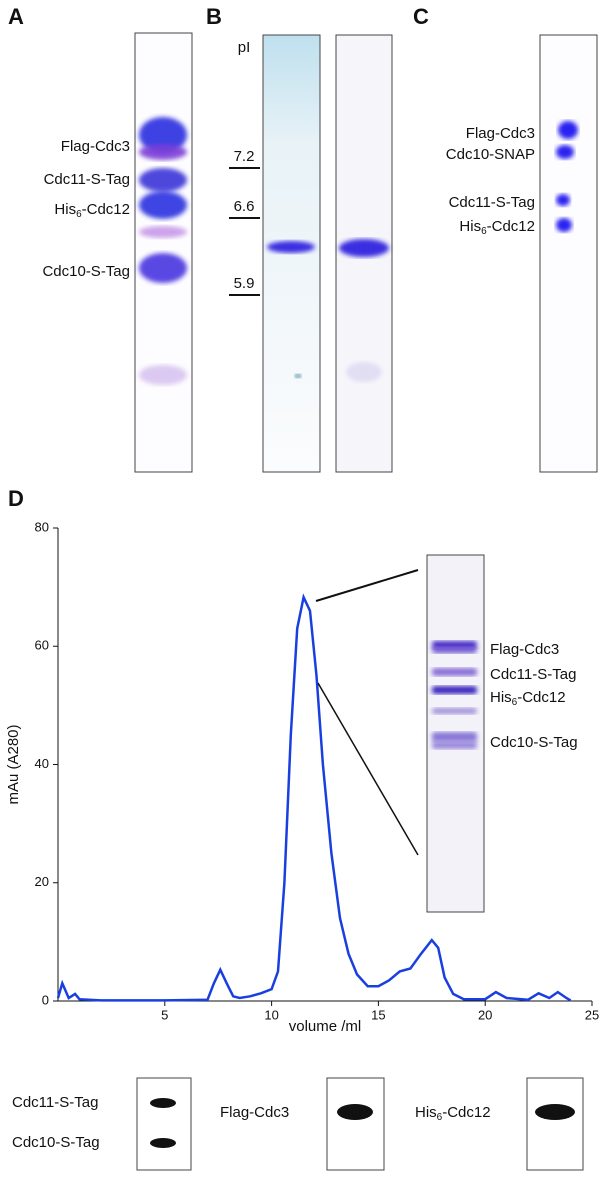  I want to click on y-tick-label: 40, so click(42, 763).